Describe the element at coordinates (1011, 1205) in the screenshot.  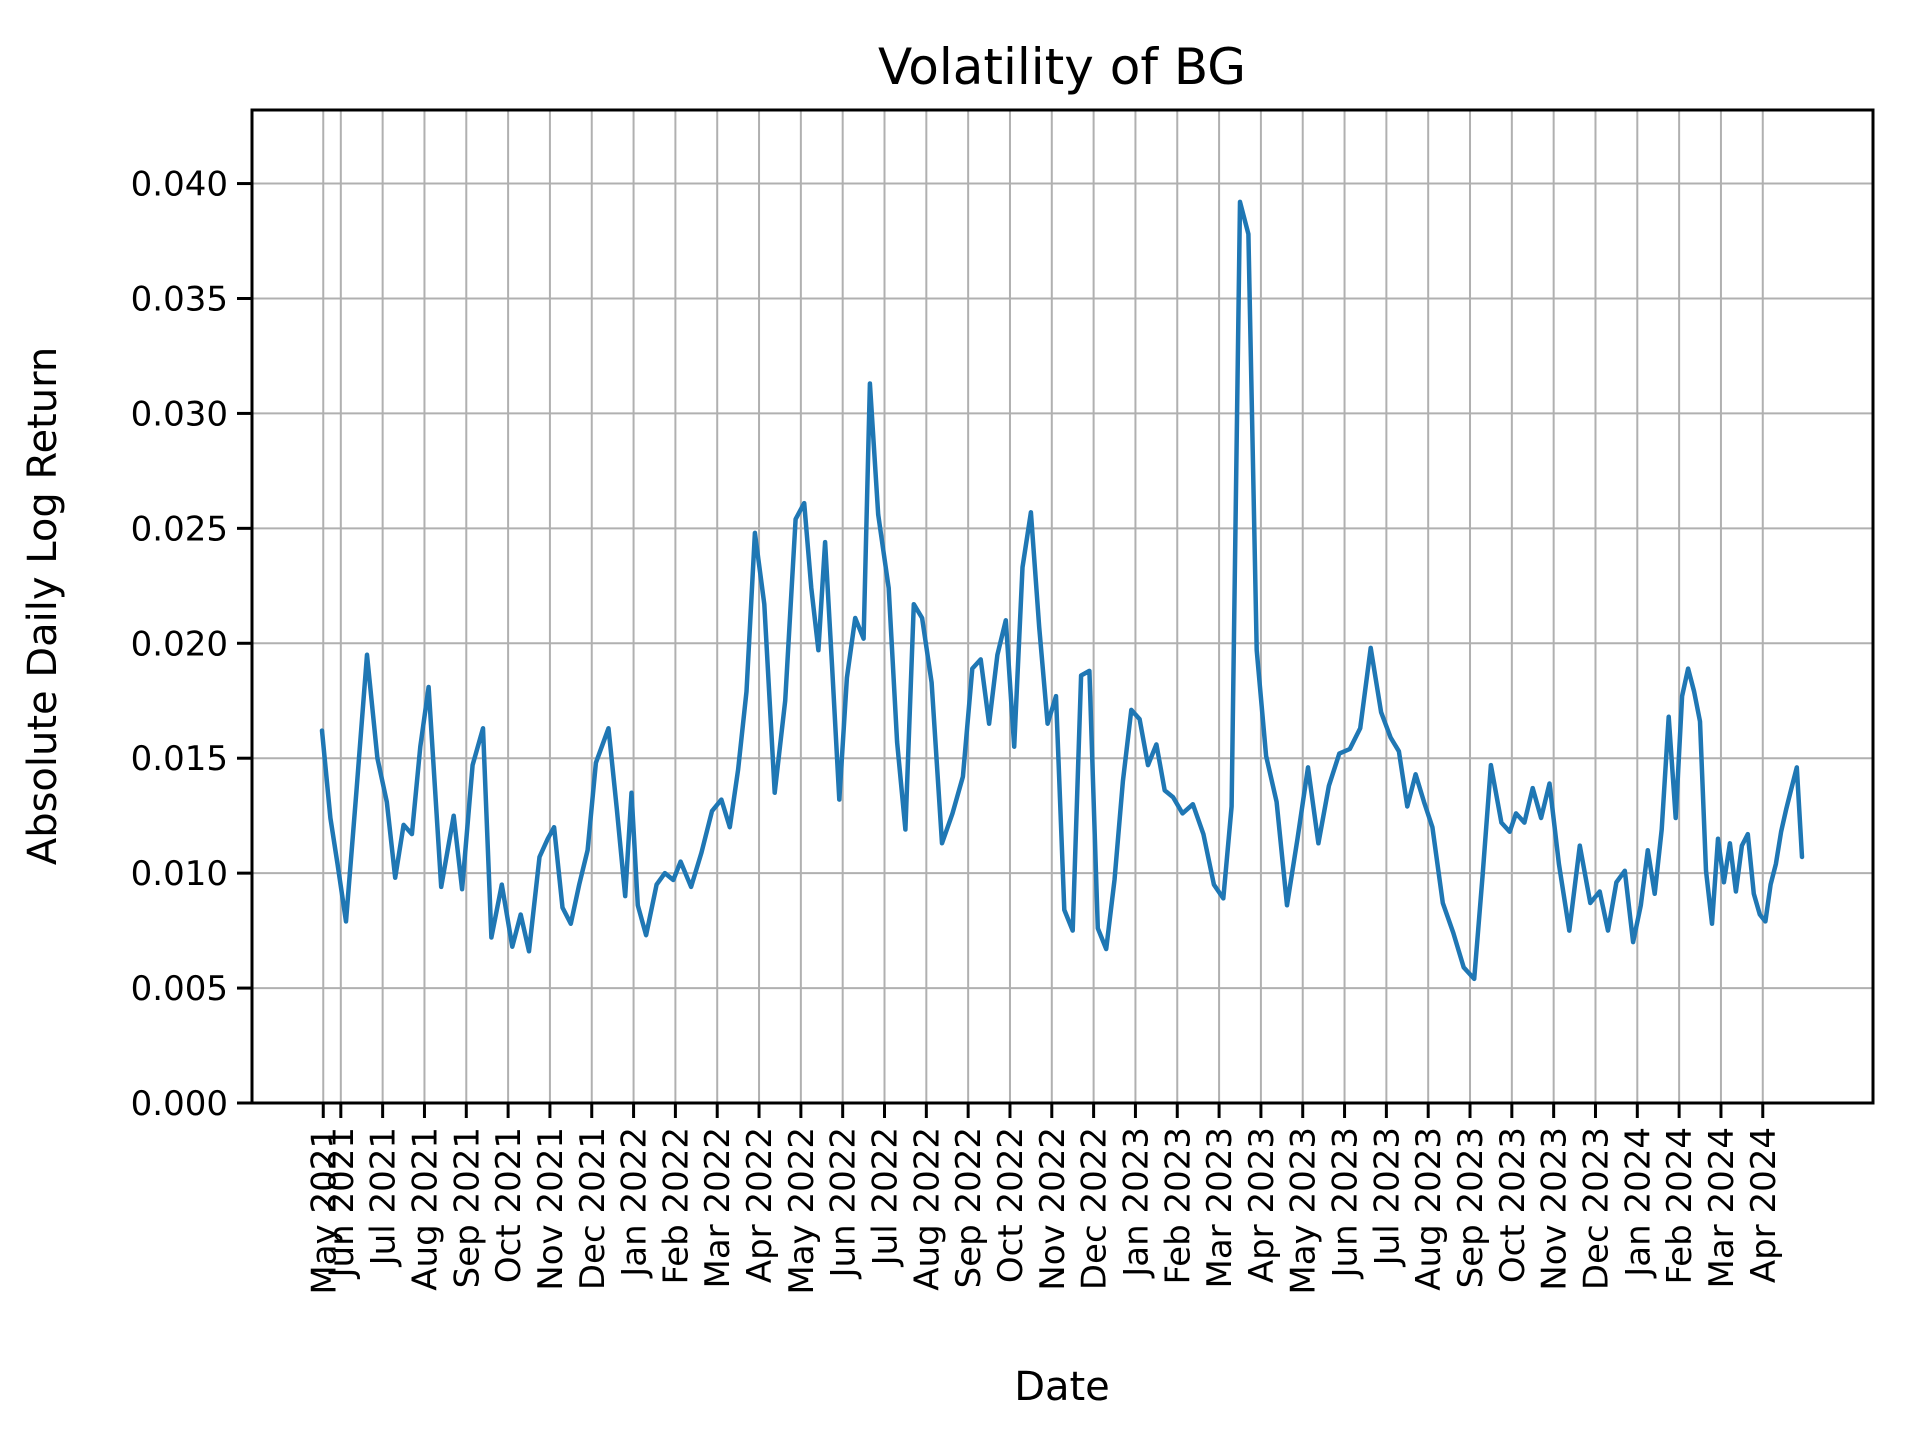
I see `x-tick-label: Oct 2022` at that location.